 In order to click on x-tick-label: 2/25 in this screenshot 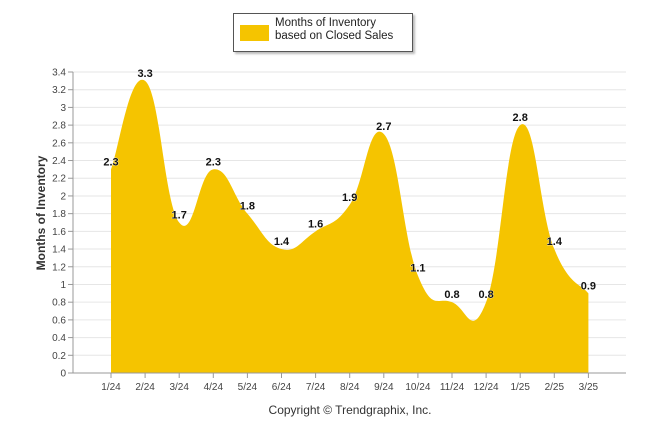, I will do `click(555, 387)`.